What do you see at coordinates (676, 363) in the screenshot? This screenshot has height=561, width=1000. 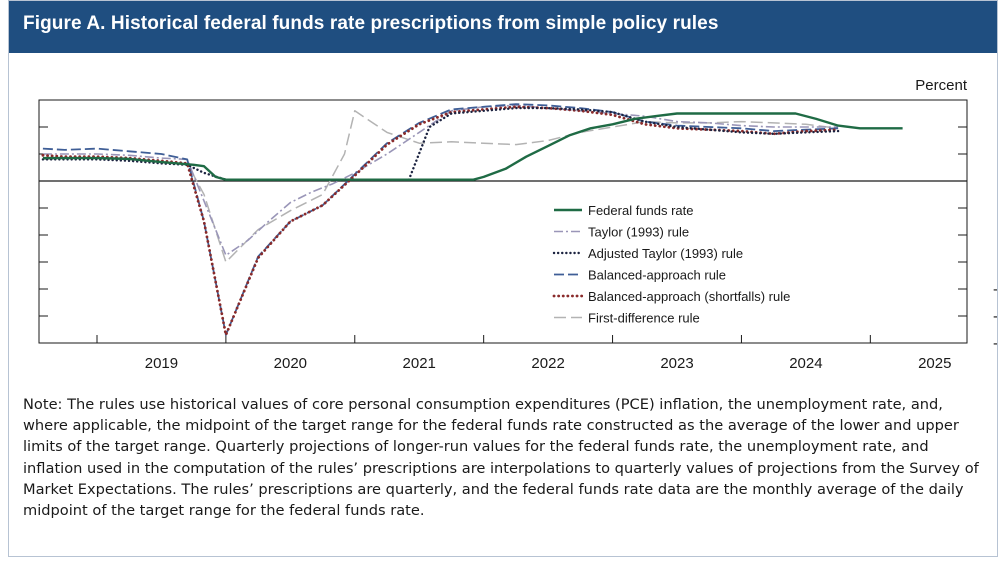 I see `x-tick-label: 2023` at bounding box center [676, 363].